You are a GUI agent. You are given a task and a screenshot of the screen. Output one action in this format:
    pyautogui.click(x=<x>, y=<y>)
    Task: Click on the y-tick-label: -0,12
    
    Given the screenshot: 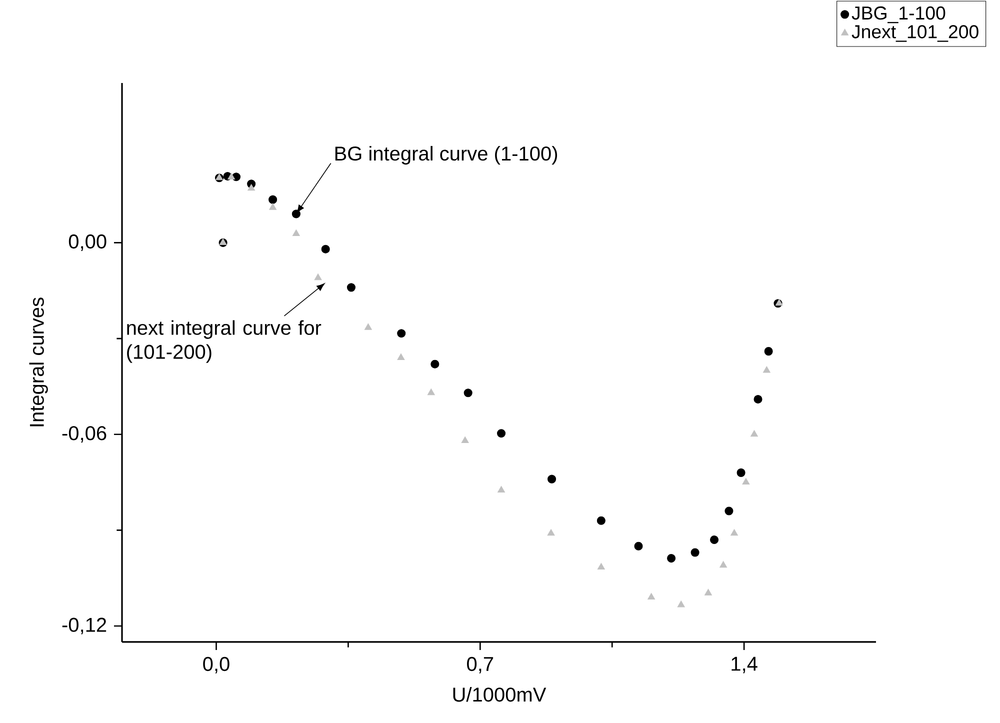 What is the action you would take?
    pyautogui.click(x=84, y=626)
    